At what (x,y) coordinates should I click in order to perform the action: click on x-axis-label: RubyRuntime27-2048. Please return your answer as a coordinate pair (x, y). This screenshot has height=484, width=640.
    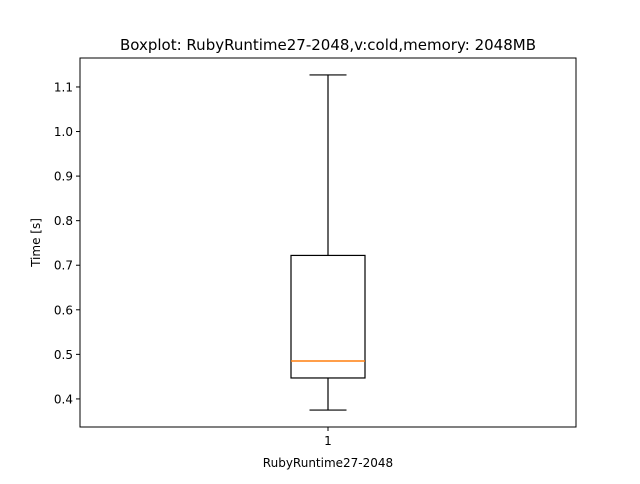
    Looking at the image, I should click on (328, 463).